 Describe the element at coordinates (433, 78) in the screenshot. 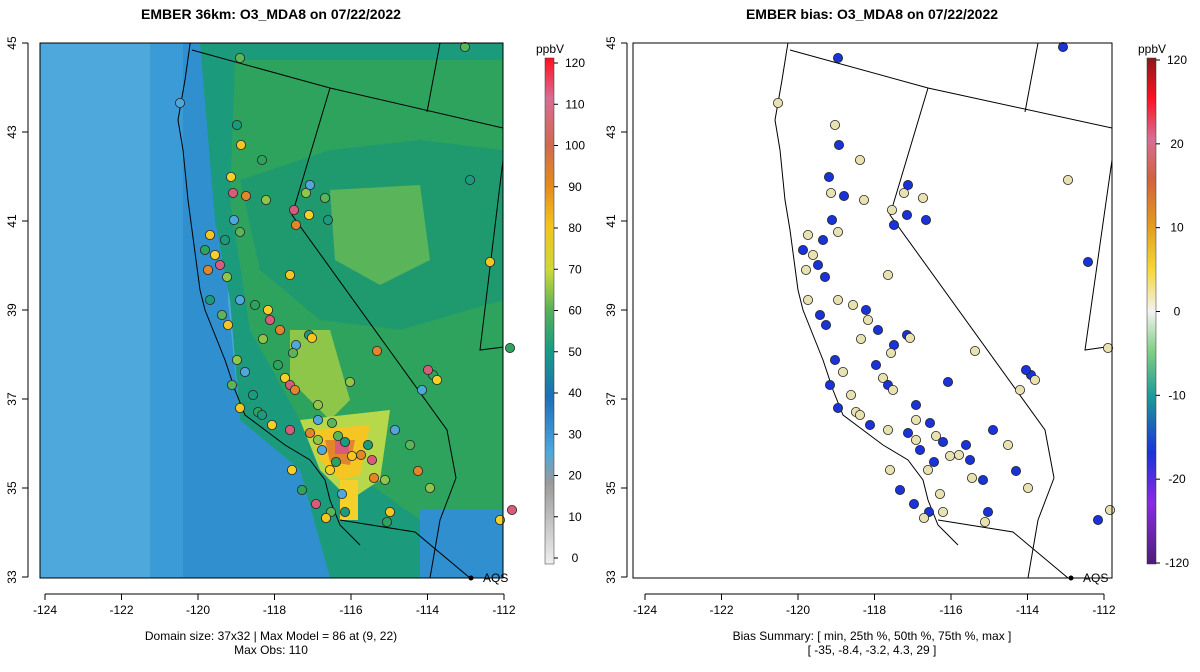

I see `id-border` at that location.